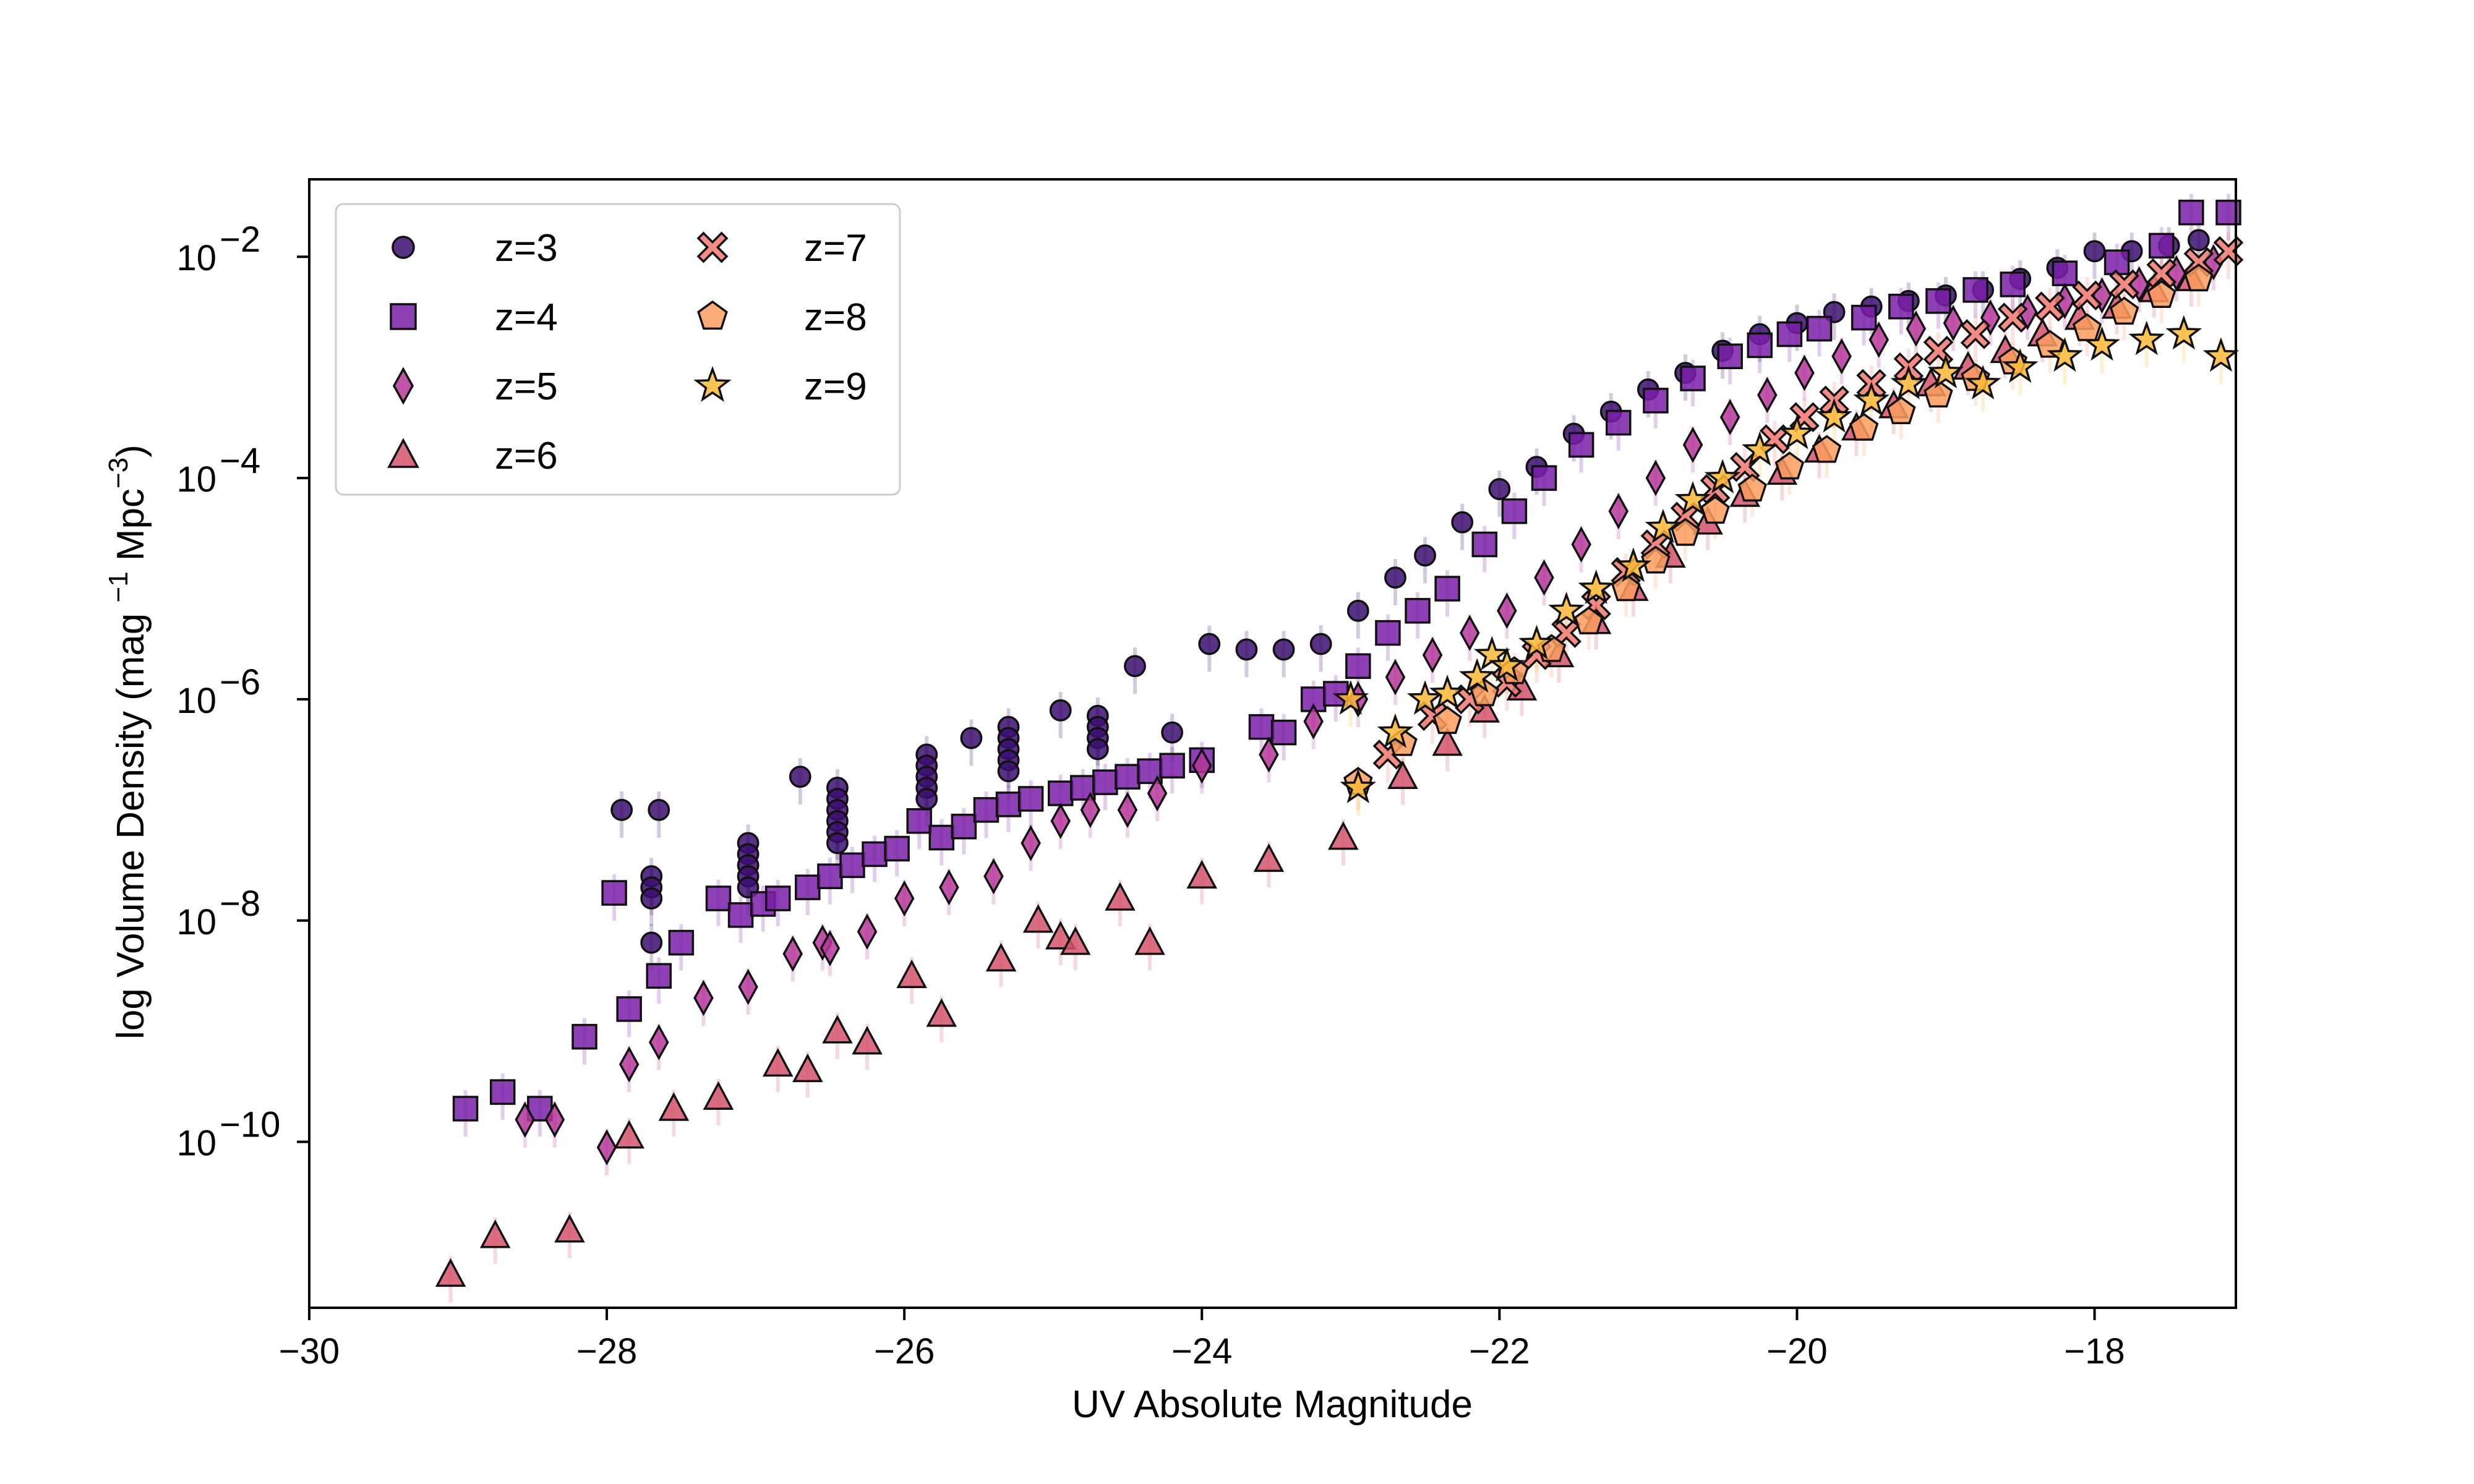 This screenshot has height=1484, width=2474. What do you see at coordinates (618, 349) in the screenshot?
I see `legend-box` at bounding box center [618, 349].